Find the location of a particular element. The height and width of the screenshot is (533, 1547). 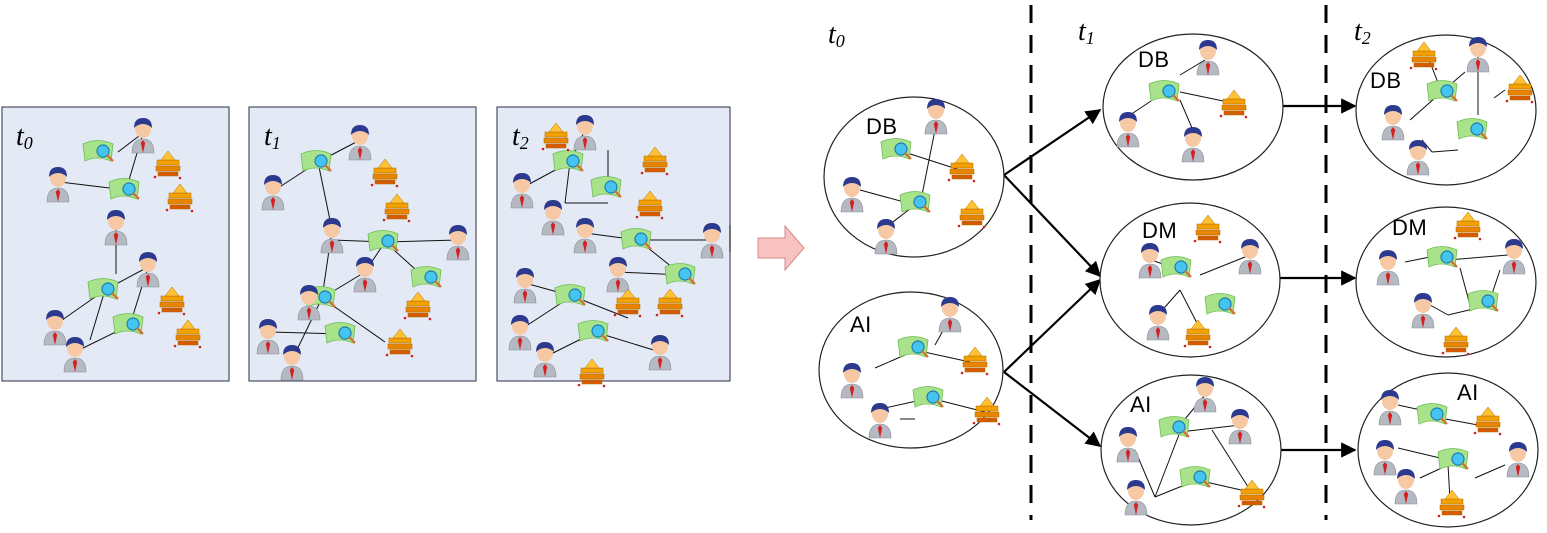

community-dm-t1: DM is located at coordinates (1190, 280).